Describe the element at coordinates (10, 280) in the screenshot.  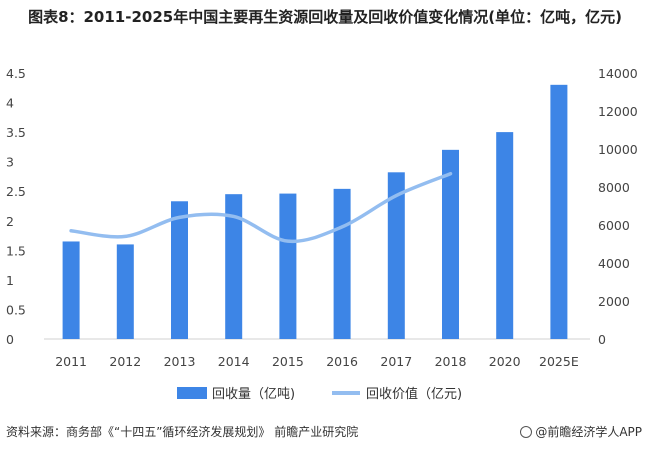
I see `left-tick-label: 1` at that location.